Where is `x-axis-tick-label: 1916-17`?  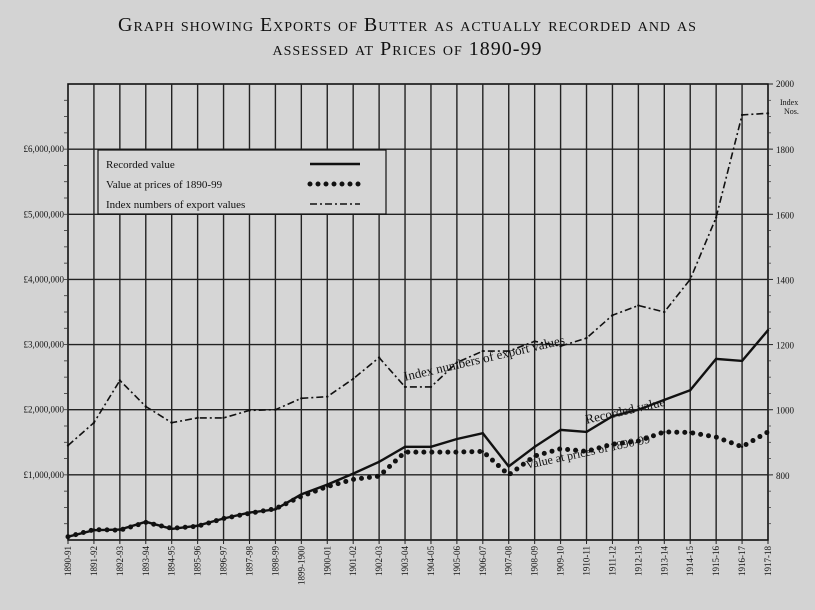 x-axis-tick-label: 1916-17 is located at coordinates (742, 561).